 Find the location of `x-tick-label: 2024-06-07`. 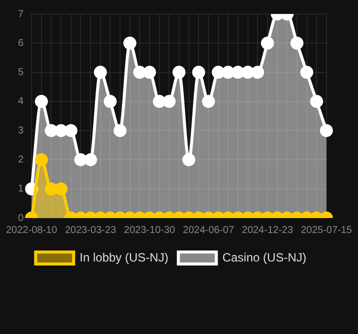

x-tick-label: 2024-06-07 is located at coordinates (208, 230).